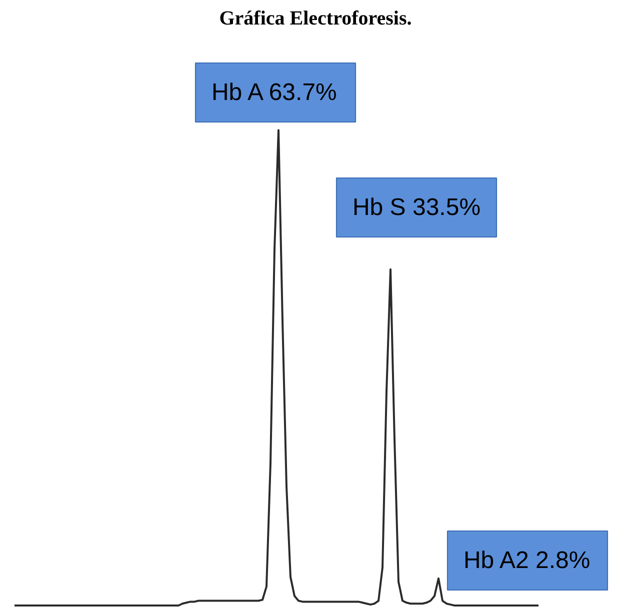 The height and width of the screenshot is (612, 630). What do you see at coordinates (274, 92) in the screenshot?
I see `text: Hb A 63.7%` at bounding box center [274, 92].